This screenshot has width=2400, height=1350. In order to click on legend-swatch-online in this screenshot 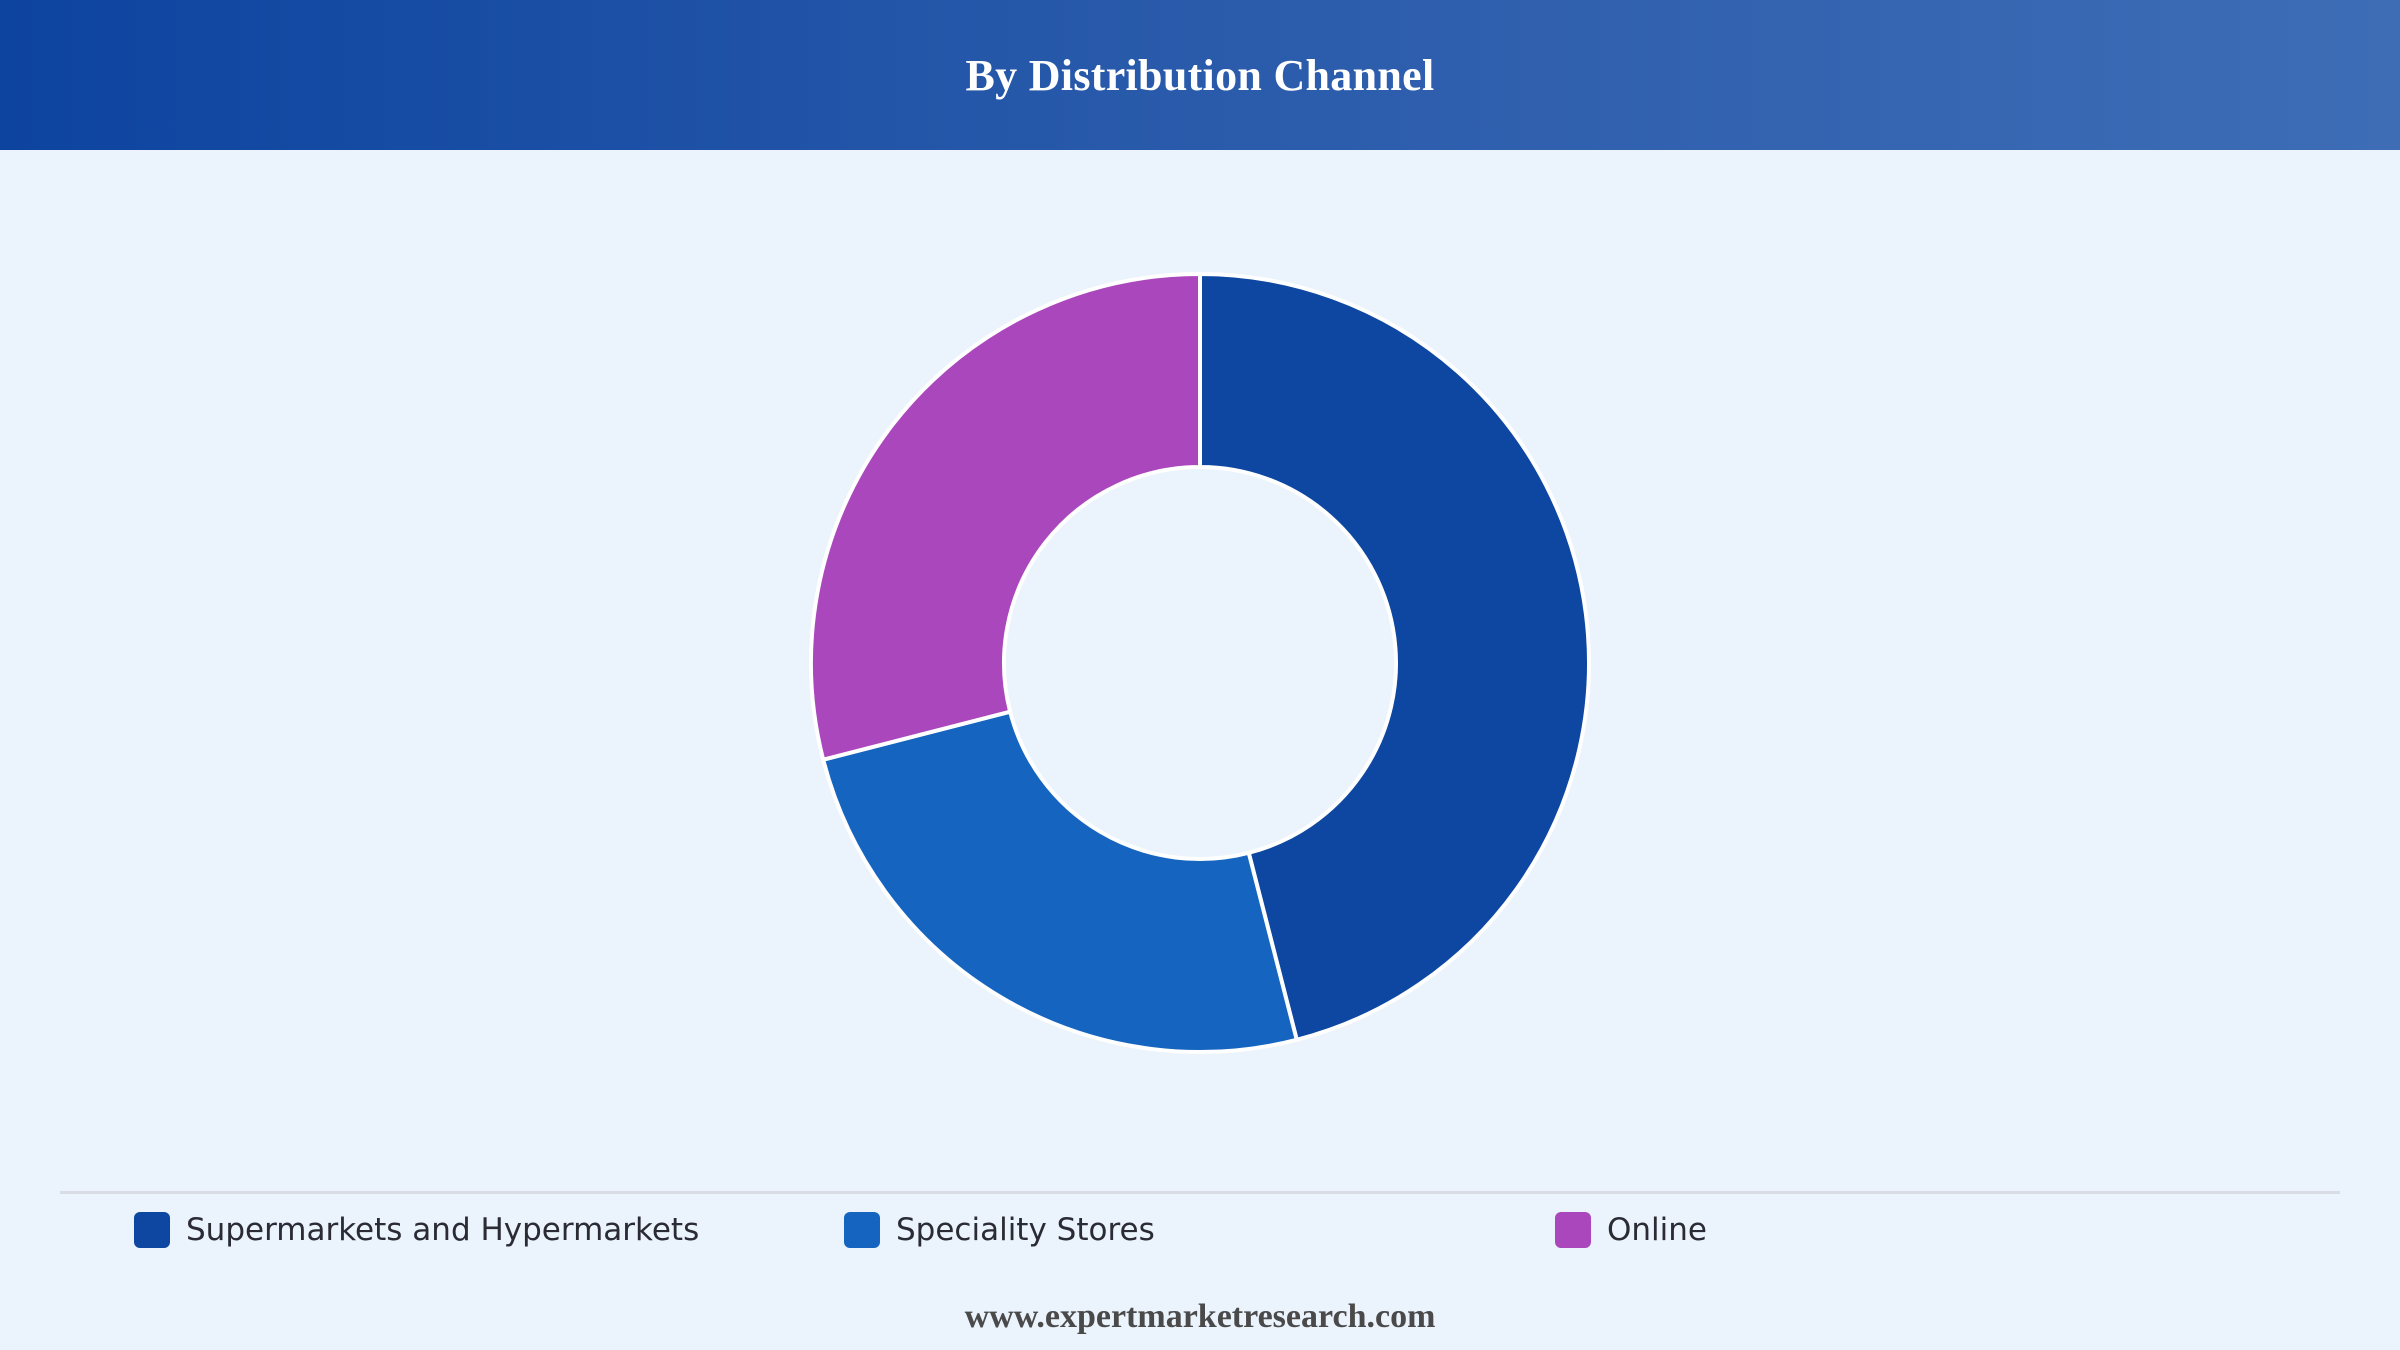, I will do `click(1573, 1230)`.